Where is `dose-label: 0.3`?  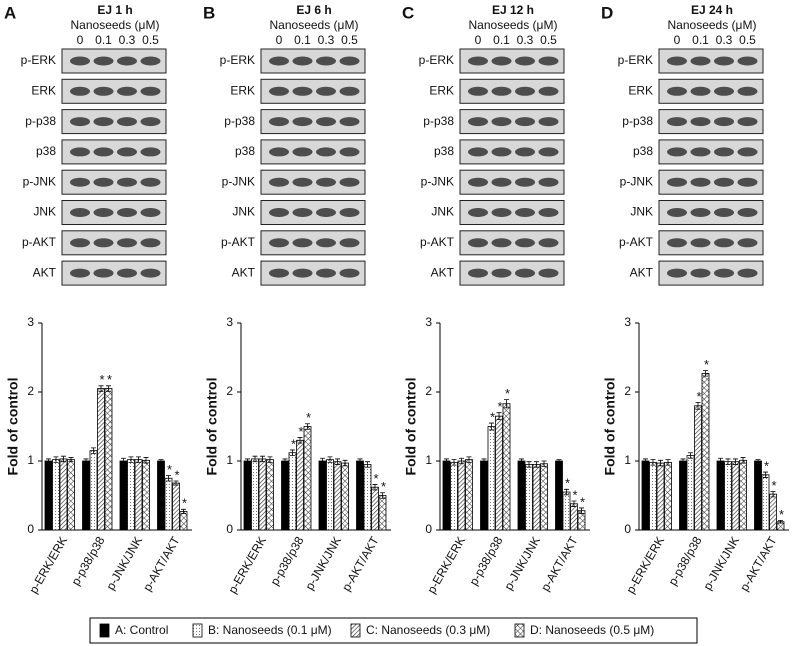 dose-label: 0.3 is located at coordinates (326, 40).